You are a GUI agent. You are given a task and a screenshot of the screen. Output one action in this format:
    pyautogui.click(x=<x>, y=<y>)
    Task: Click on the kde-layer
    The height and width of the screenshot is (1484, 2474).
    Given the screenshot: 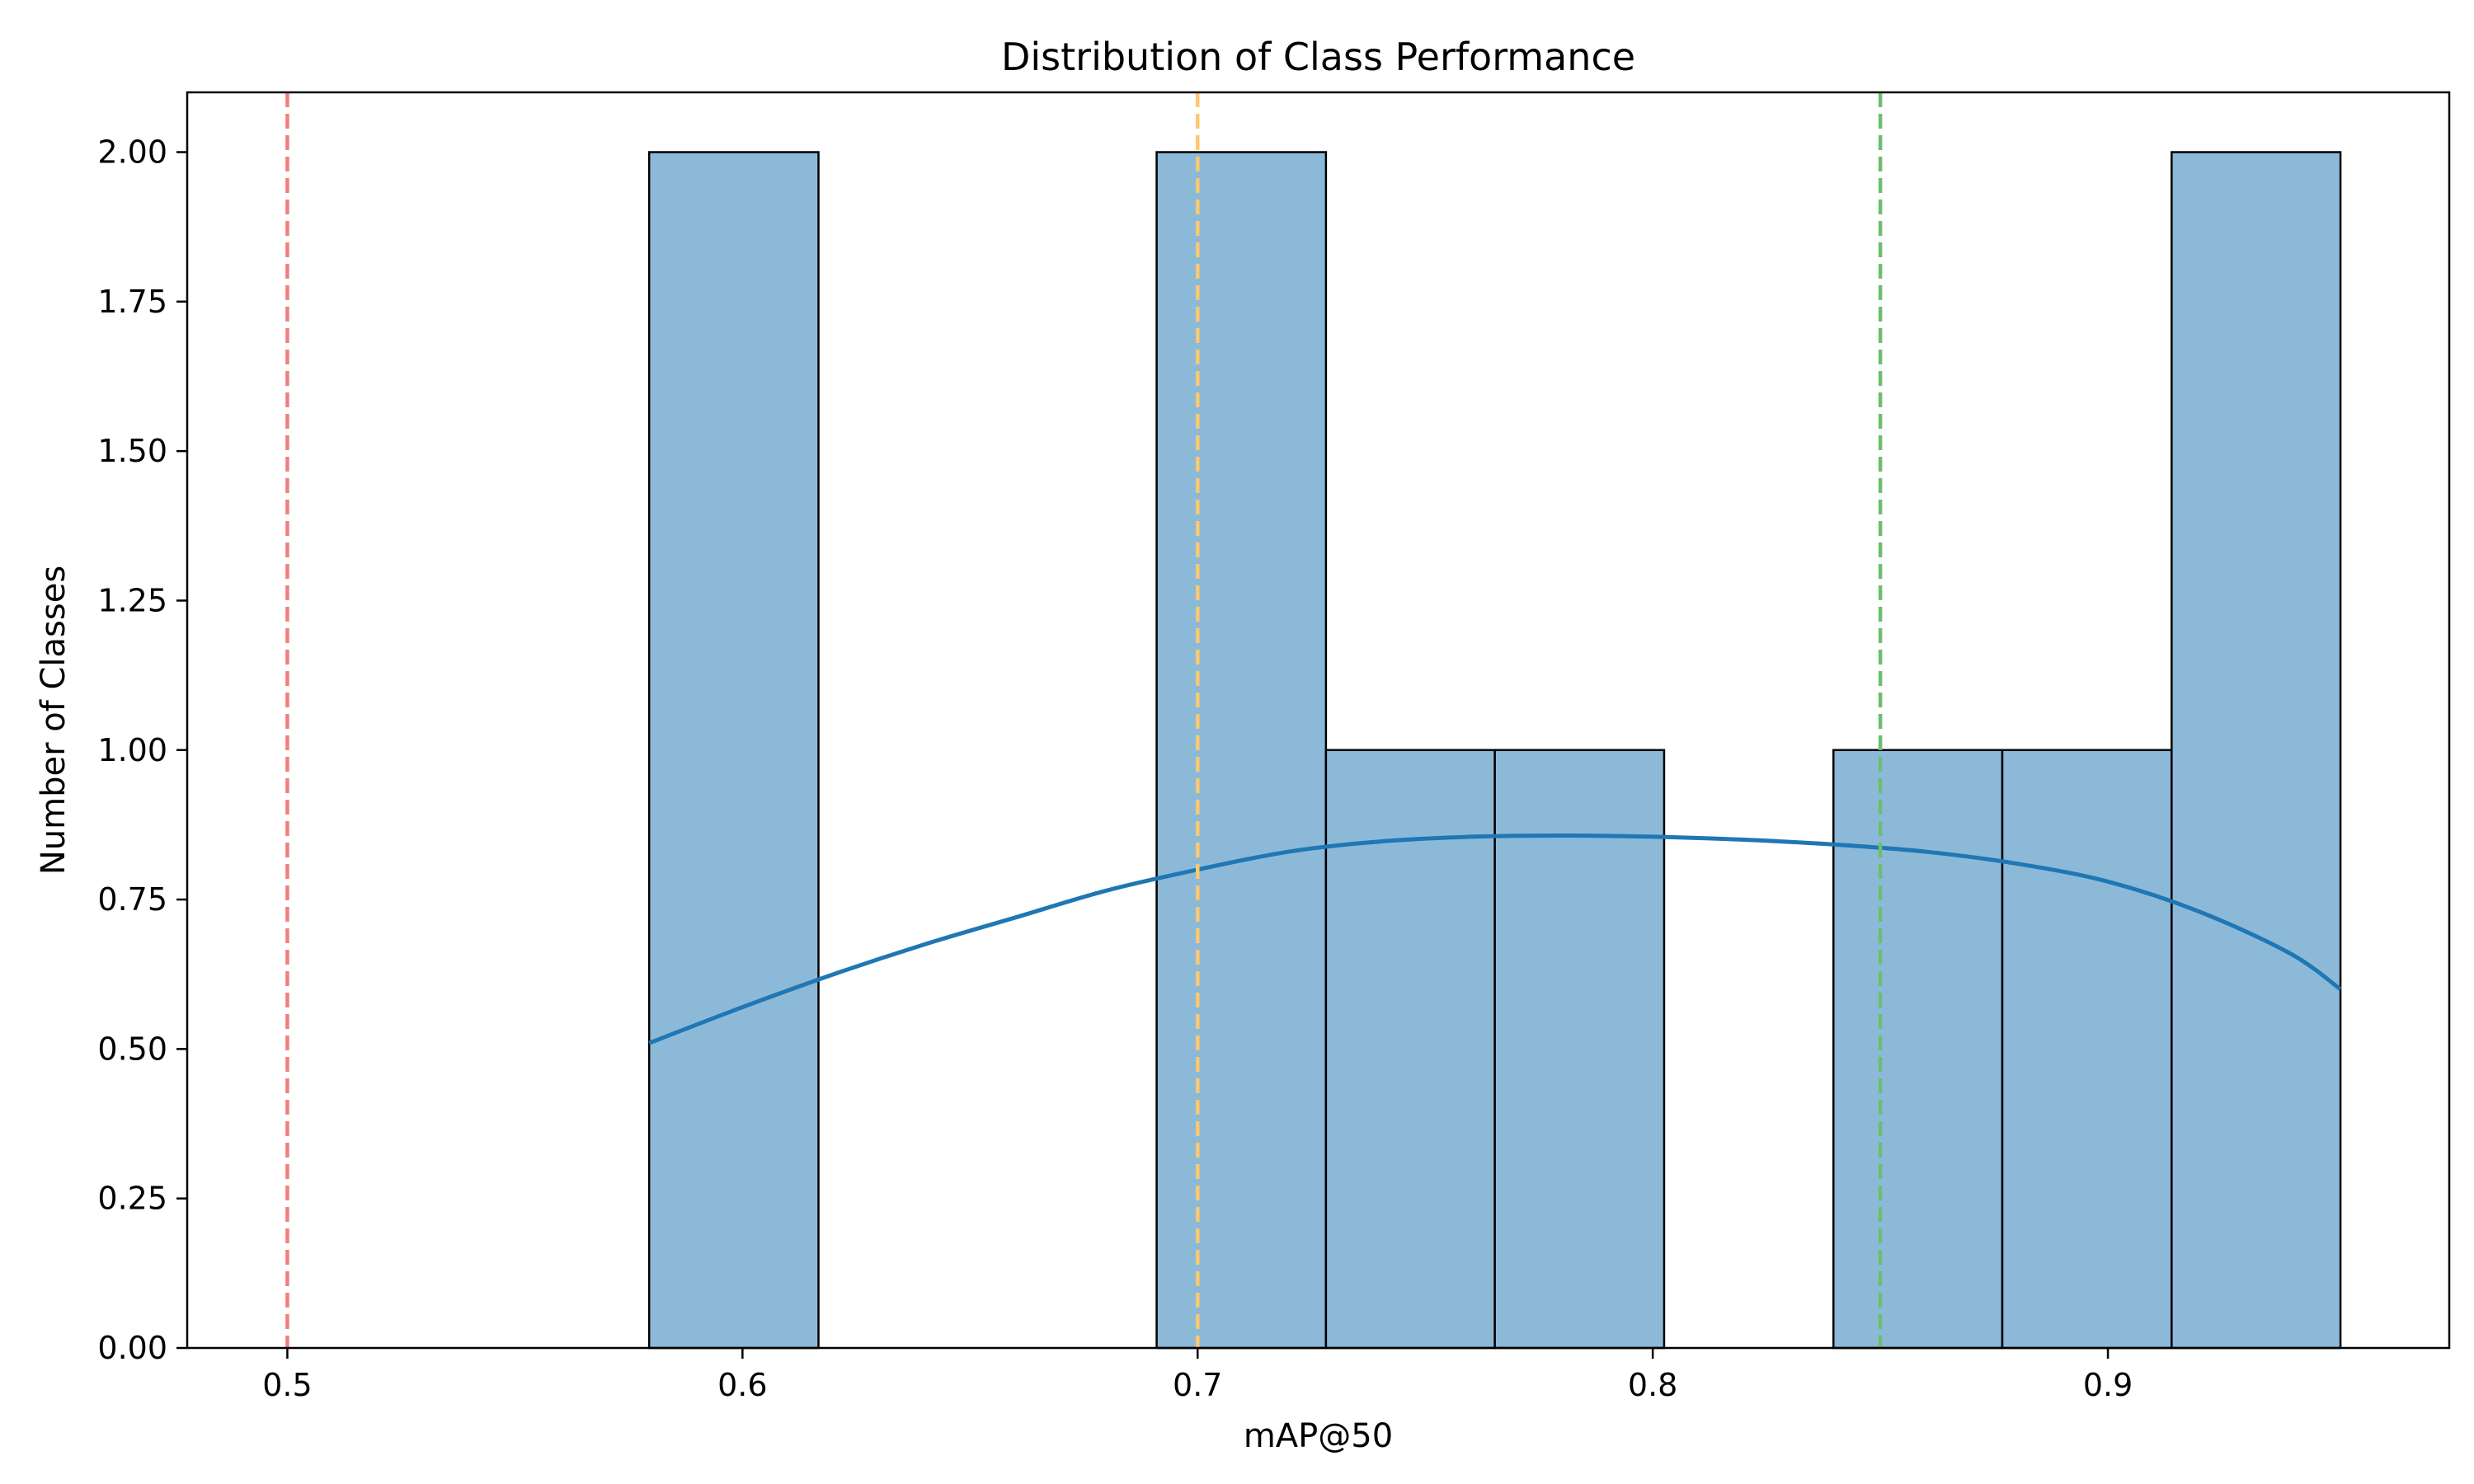 What is the action you would take?
    pyautogui.click(x=1495, y=939)
    